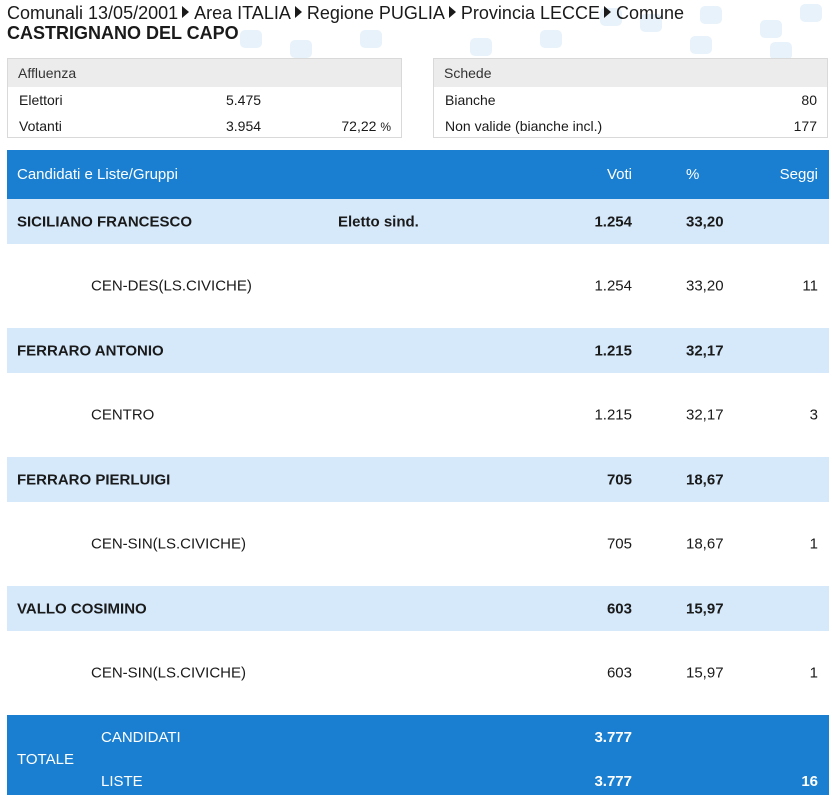 This screenshot has width=829, height=795. Describe the element at coordinates (705, 544) in the screenshot. I see `list-percent: 18,67` at that location.